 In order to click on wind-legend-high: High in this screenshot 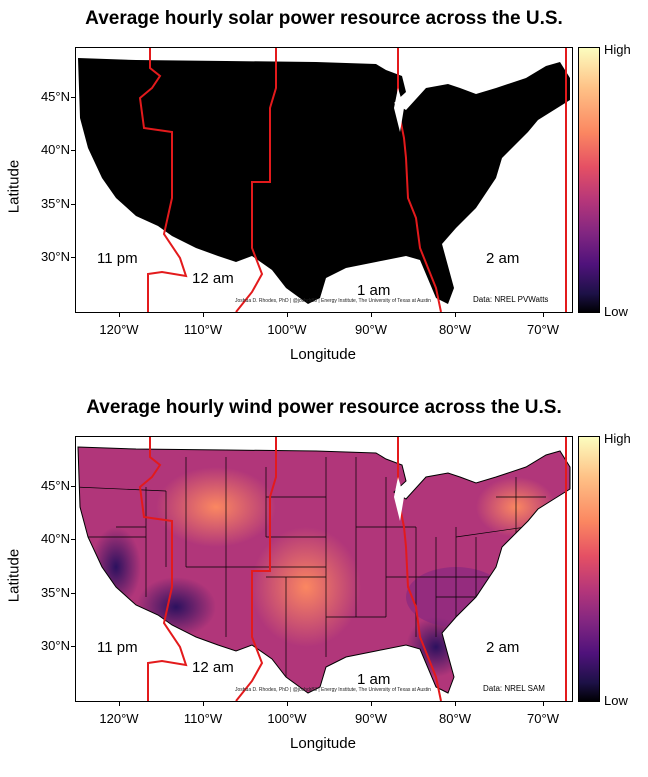, I will do `click(617, 438)`.